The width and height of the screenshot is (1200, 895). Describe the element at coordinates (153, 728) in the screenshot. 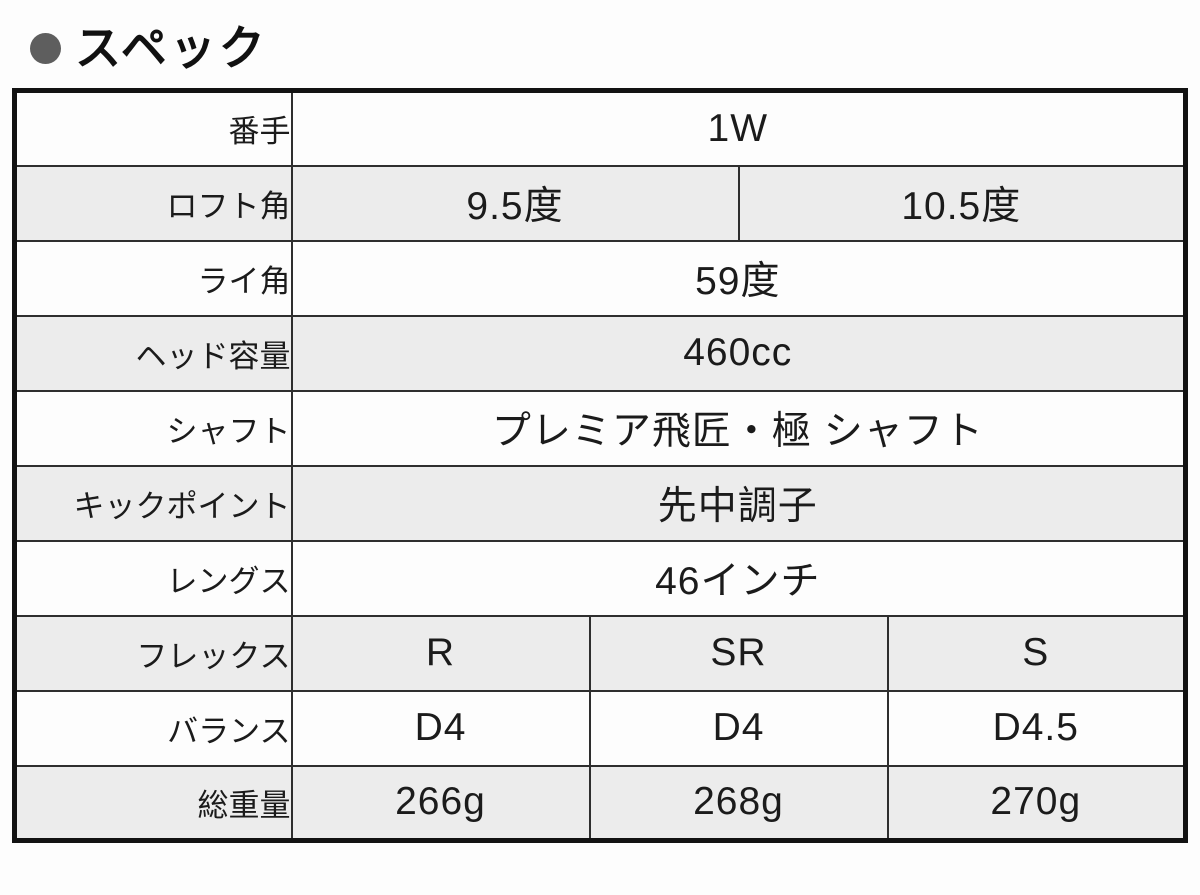

I see `spec-label: バランス` at that location.